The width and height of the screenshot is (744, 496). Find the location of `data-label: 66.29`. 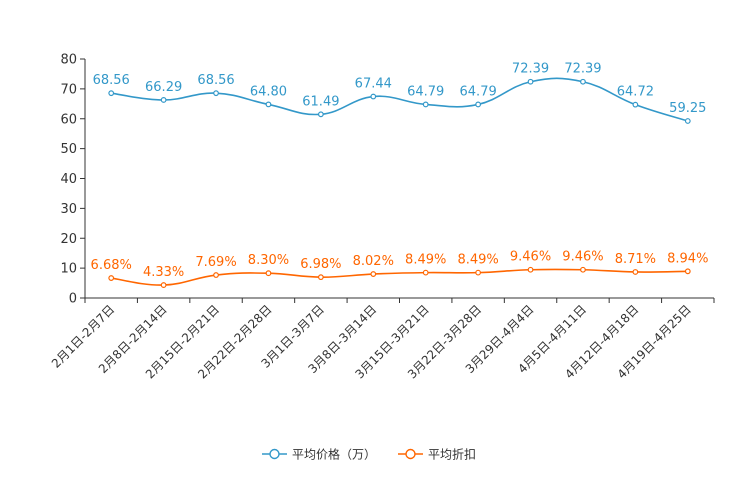

data-label: 66.29 is located at coordinates (163, 87).